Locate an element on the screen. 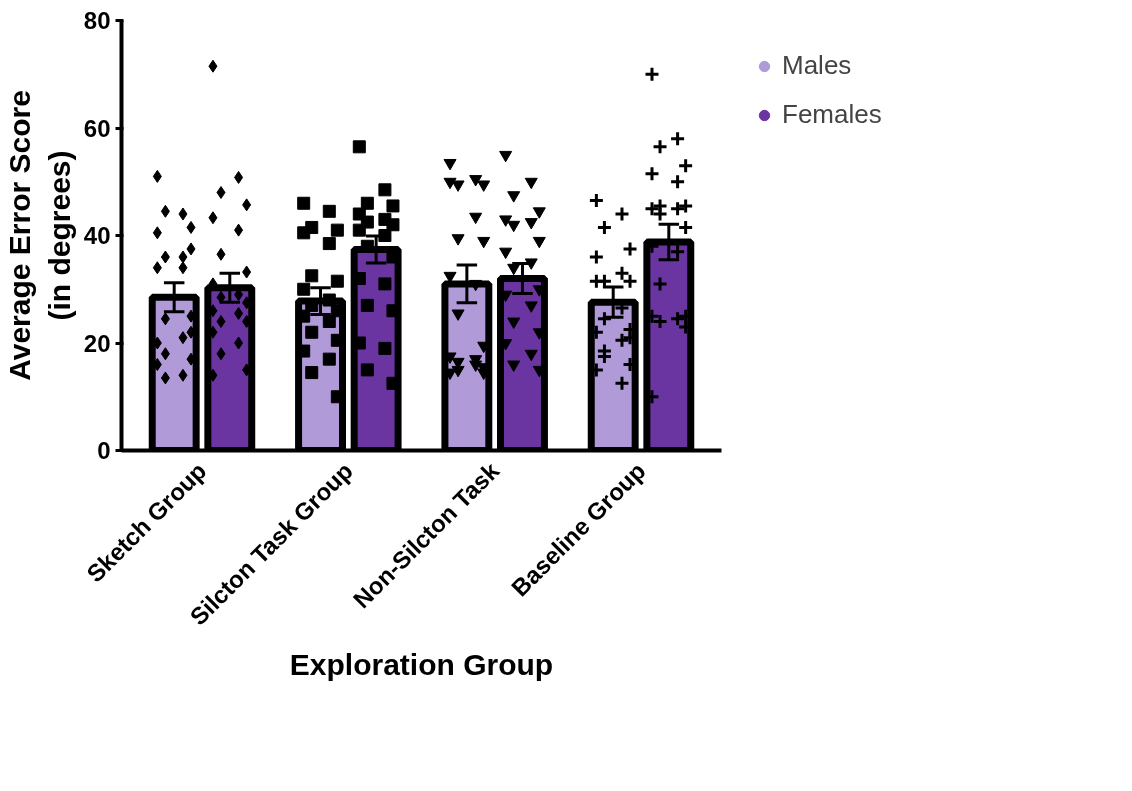 This screenshot has height=791, width=1132. y-tick-label: 80 is located at coordinates (97, 20).